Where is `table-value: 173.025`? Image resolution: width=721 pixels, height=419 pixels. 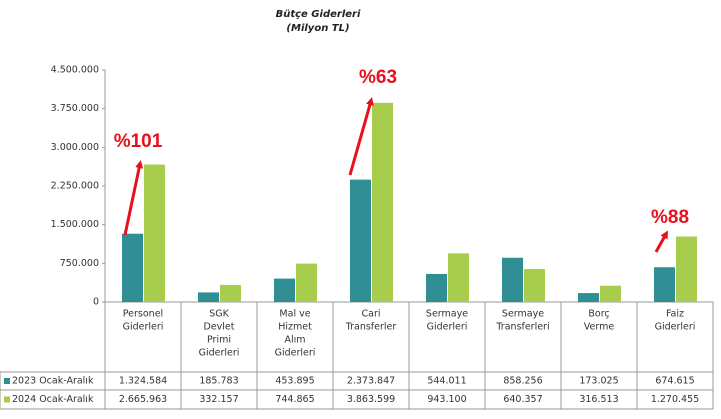 table-value: 173.025 is located at coordinates (598, 381).